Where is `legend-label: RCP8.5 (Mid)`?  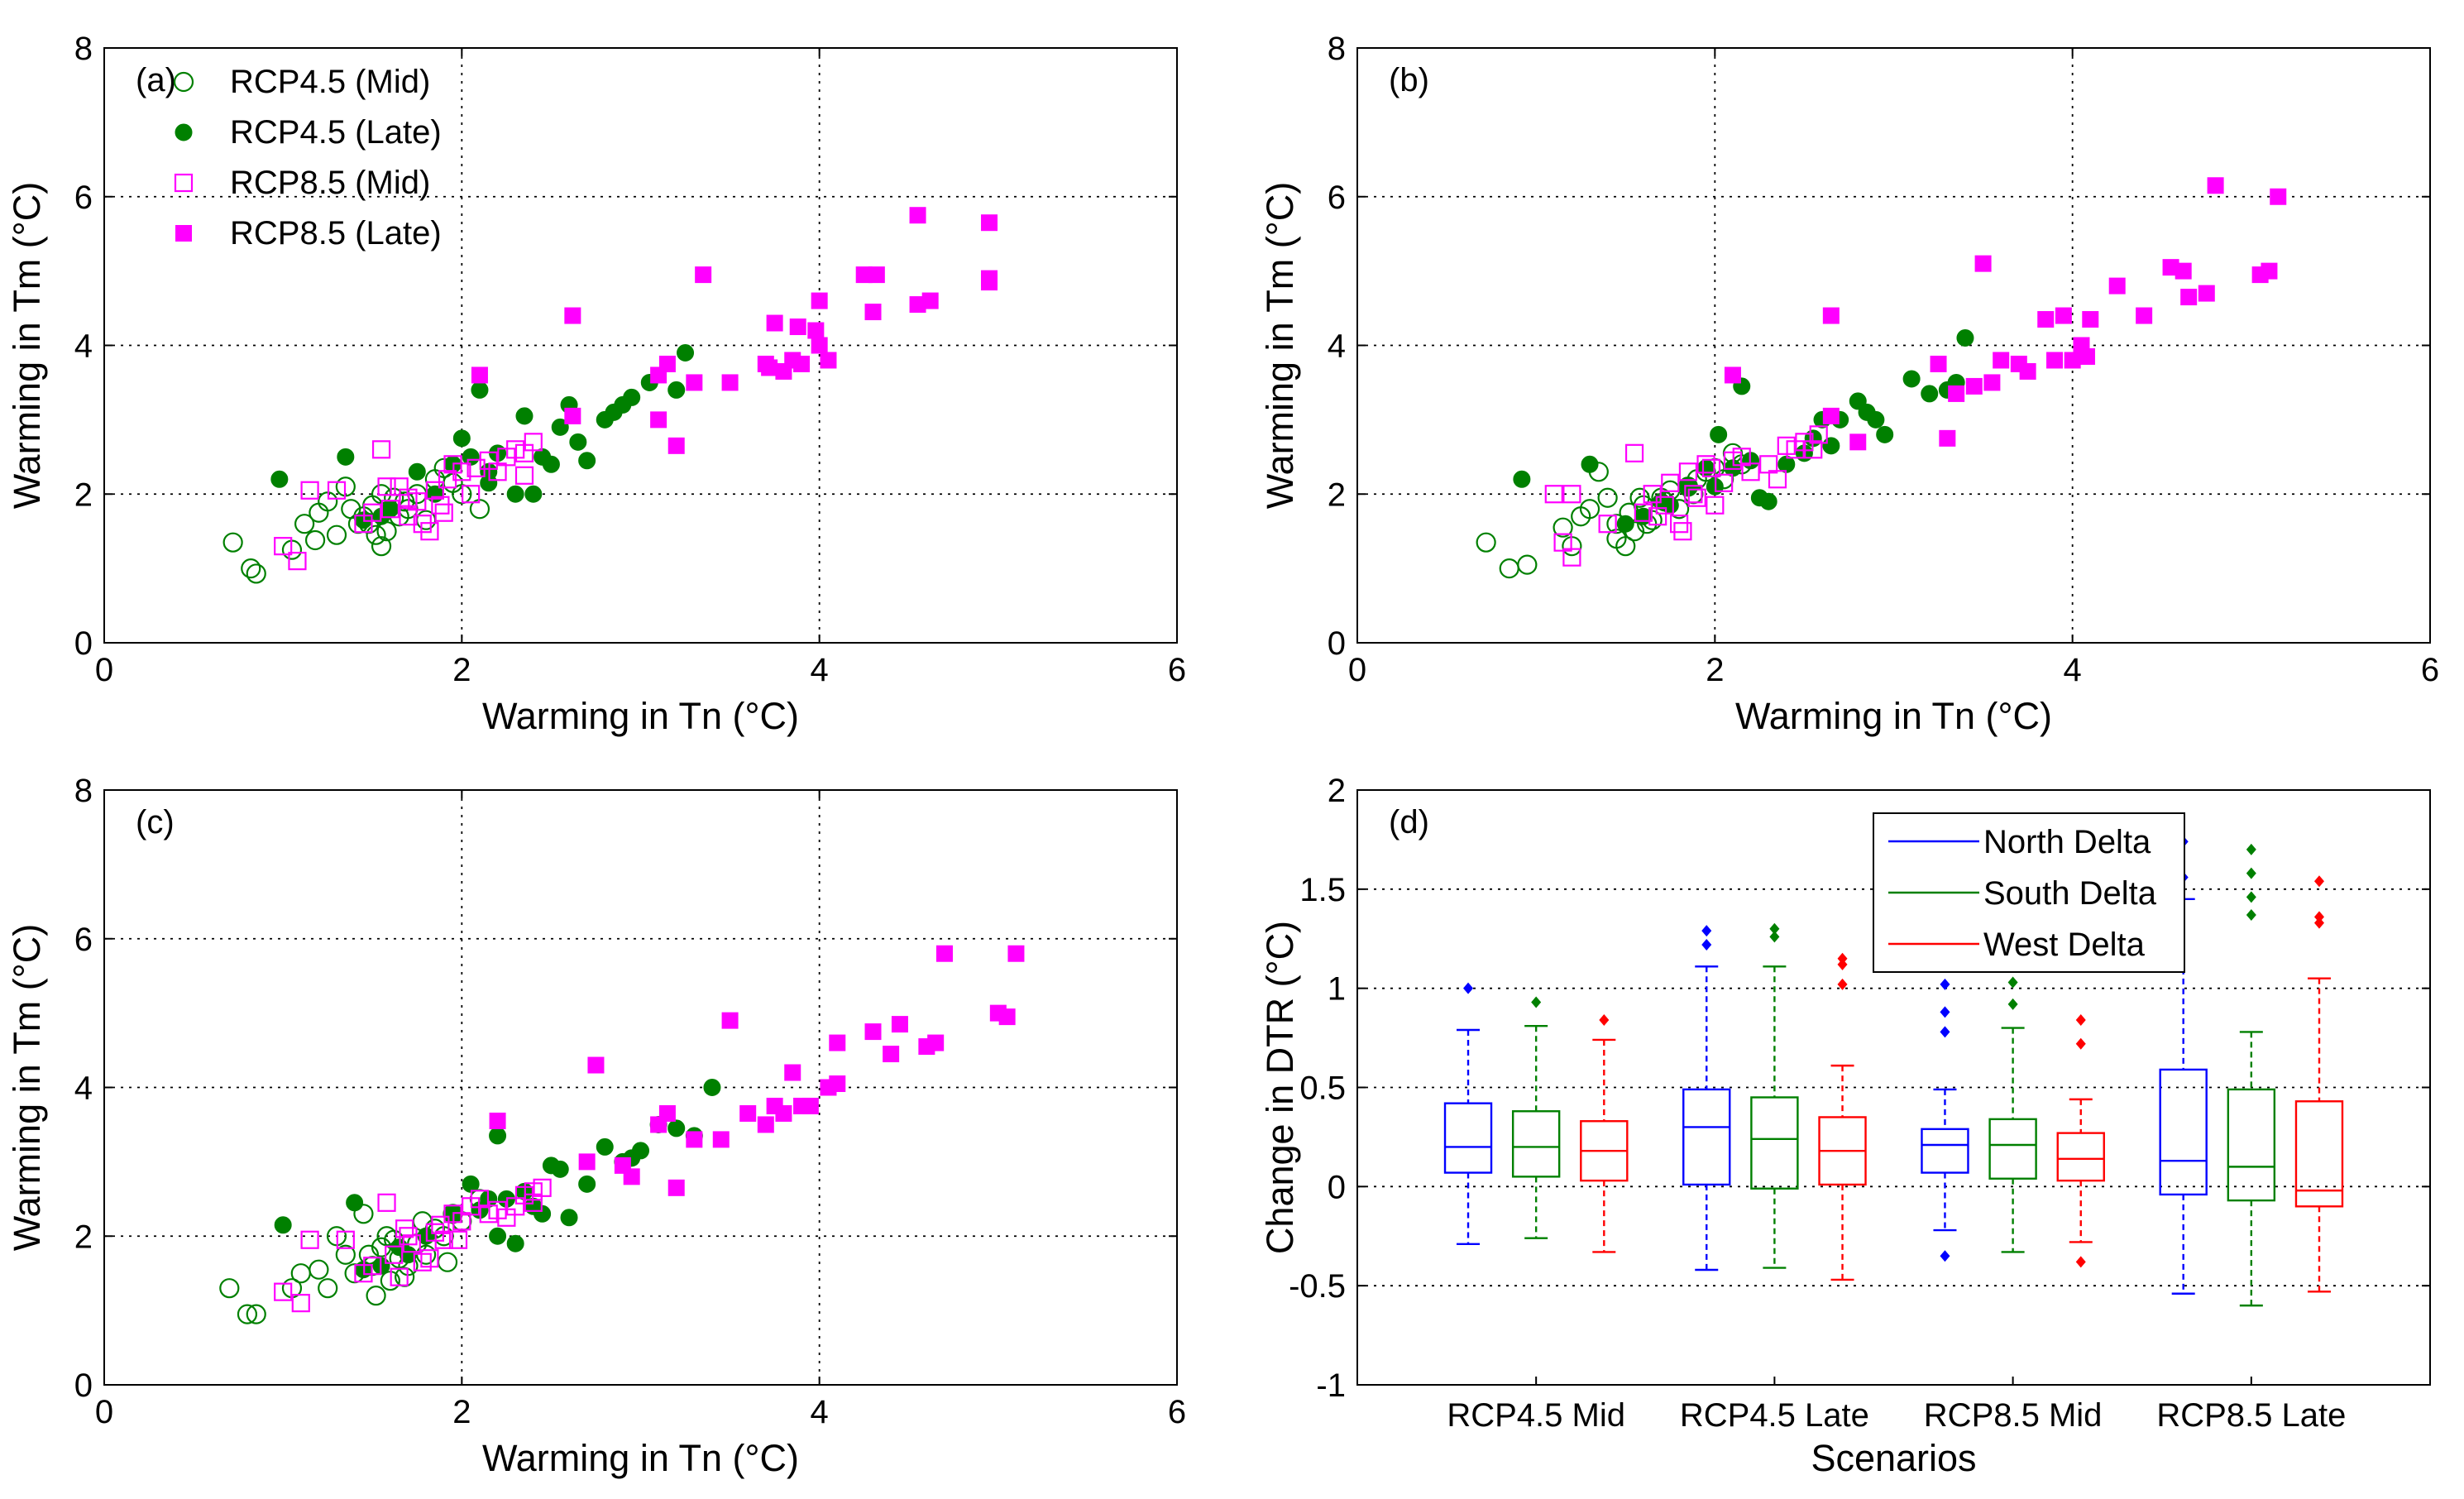
legend-label: RCP8.5 (Mid) is located at coordinates (330, 183).